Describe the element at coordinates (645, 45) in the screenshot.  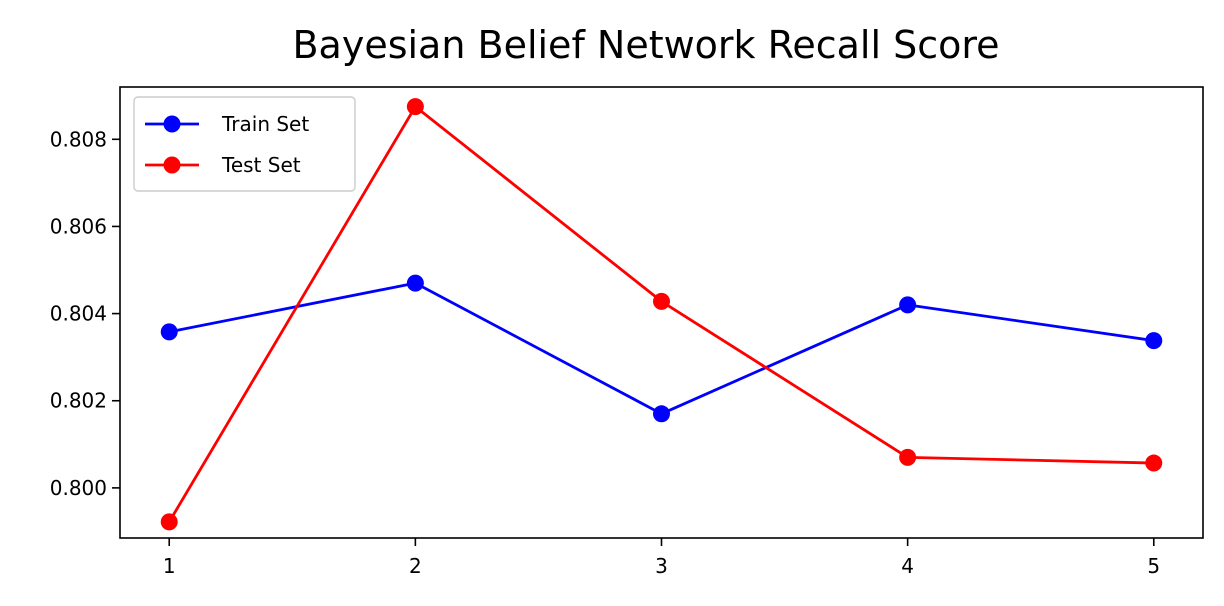
I see `chart-title: Bayesian Belief Network Recall Score` at that location.